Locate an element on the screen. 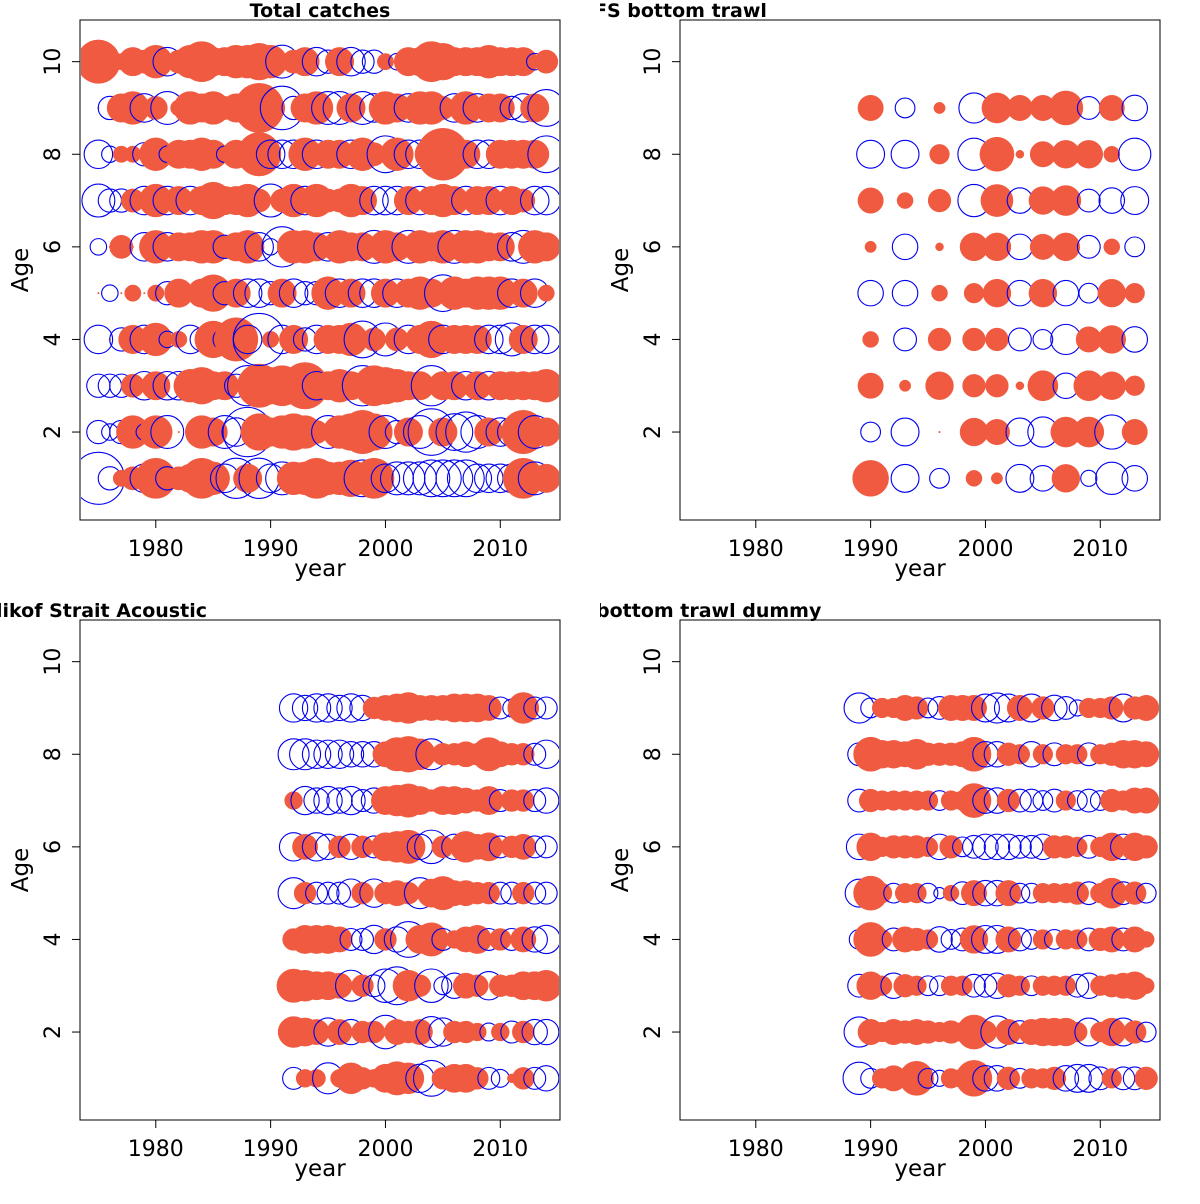  x-tick-label: 2000 is located at coordinates (985, 1149).